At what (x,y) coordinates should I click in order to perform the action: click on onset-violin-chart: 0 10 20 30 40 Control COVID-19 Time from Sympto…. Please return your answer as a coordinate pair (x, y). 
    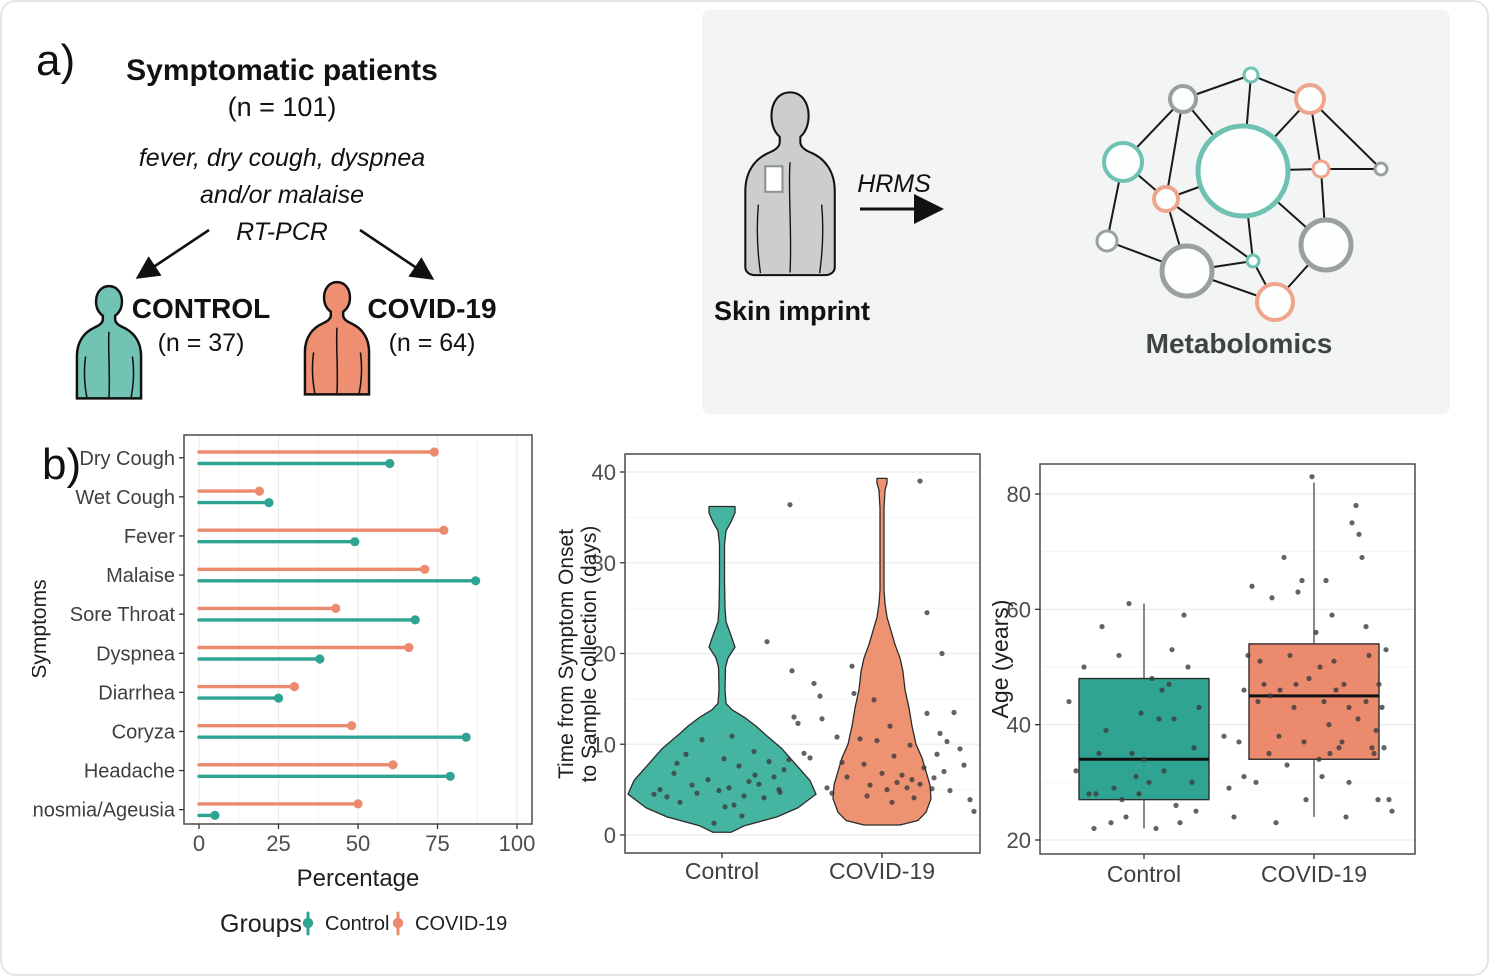
    Looking at the image, I should click on (769, 668).